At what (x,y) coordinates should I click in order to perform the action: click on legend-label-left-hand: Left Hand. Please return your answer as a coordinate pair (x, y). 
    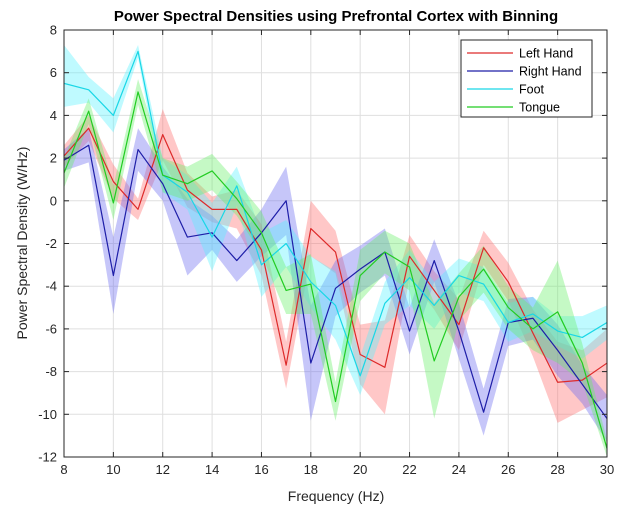
    Looking at the image, I should click on (546, 54).